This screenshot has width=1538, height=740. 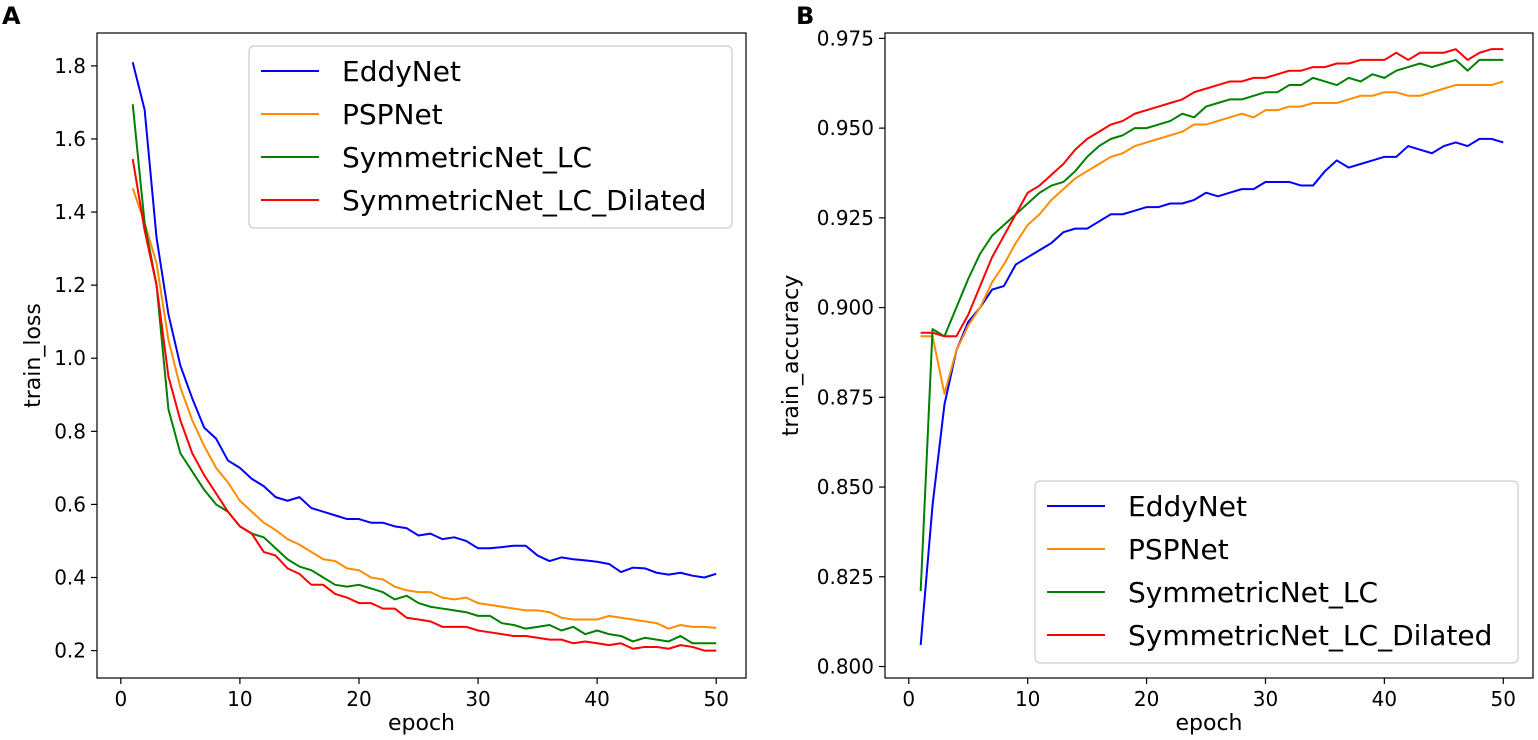 I want to click on y-tick-label: 1.2, so click(x=70, y=285).